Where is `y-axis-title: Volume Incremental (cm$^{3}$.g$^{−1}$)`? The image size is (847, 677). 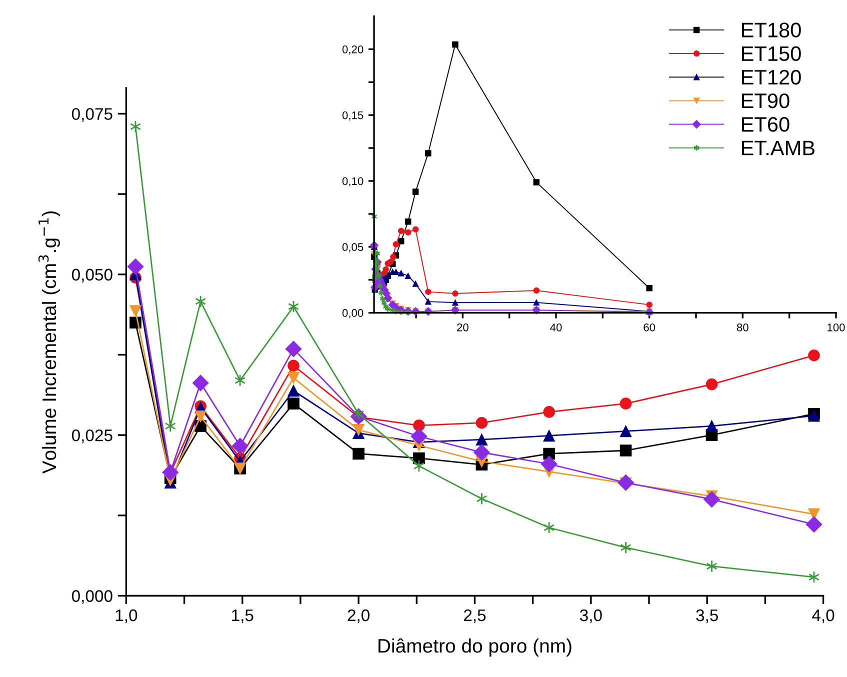
y-axis-title: Volume Incremental (cm$^{3}$.g$^{−1}$) is located at coordinates (49, 342).